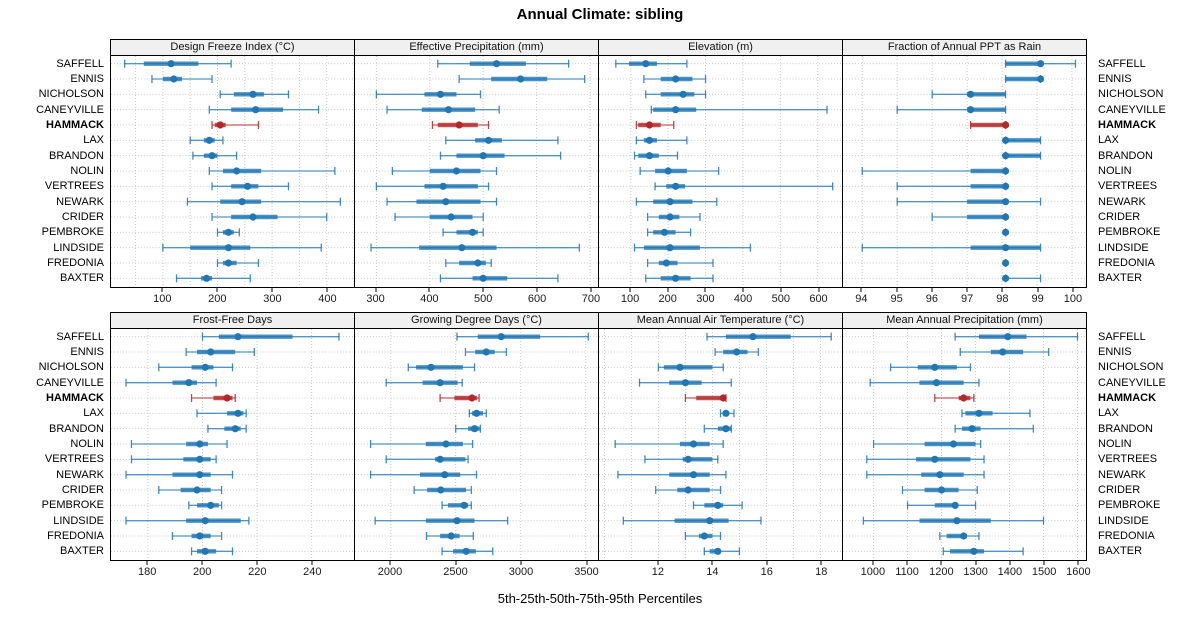 The image size is (1200, 625). What do you see at coordinates (442, 201) in the screenshot?
I see `percentile-row-newark` at bounding box center [442, 201].